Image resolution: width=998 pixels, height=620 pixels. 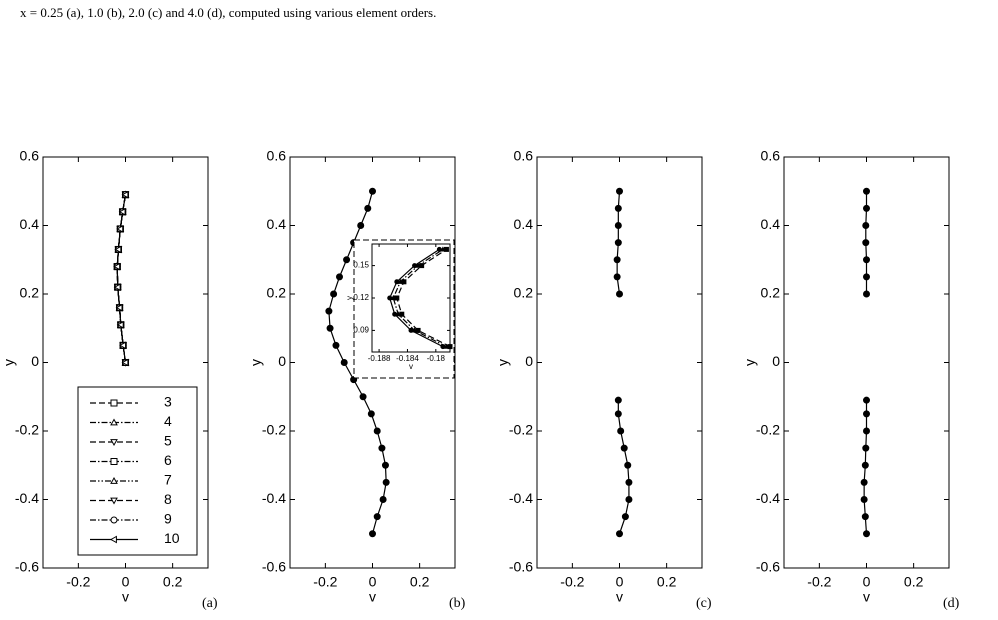 I want to click on panel-label: (d), so click(x=951, y=603).